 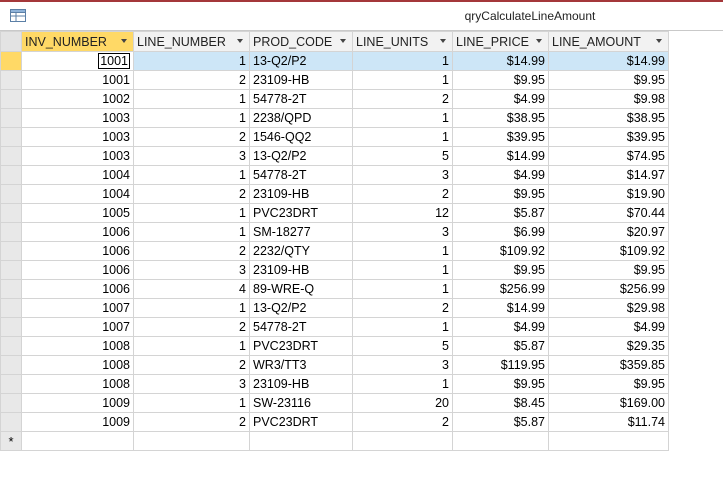 I want to click on table-row: 1008 1 PVC23DRT 5 $5.87 $29.35, so click(x=334, y=346).